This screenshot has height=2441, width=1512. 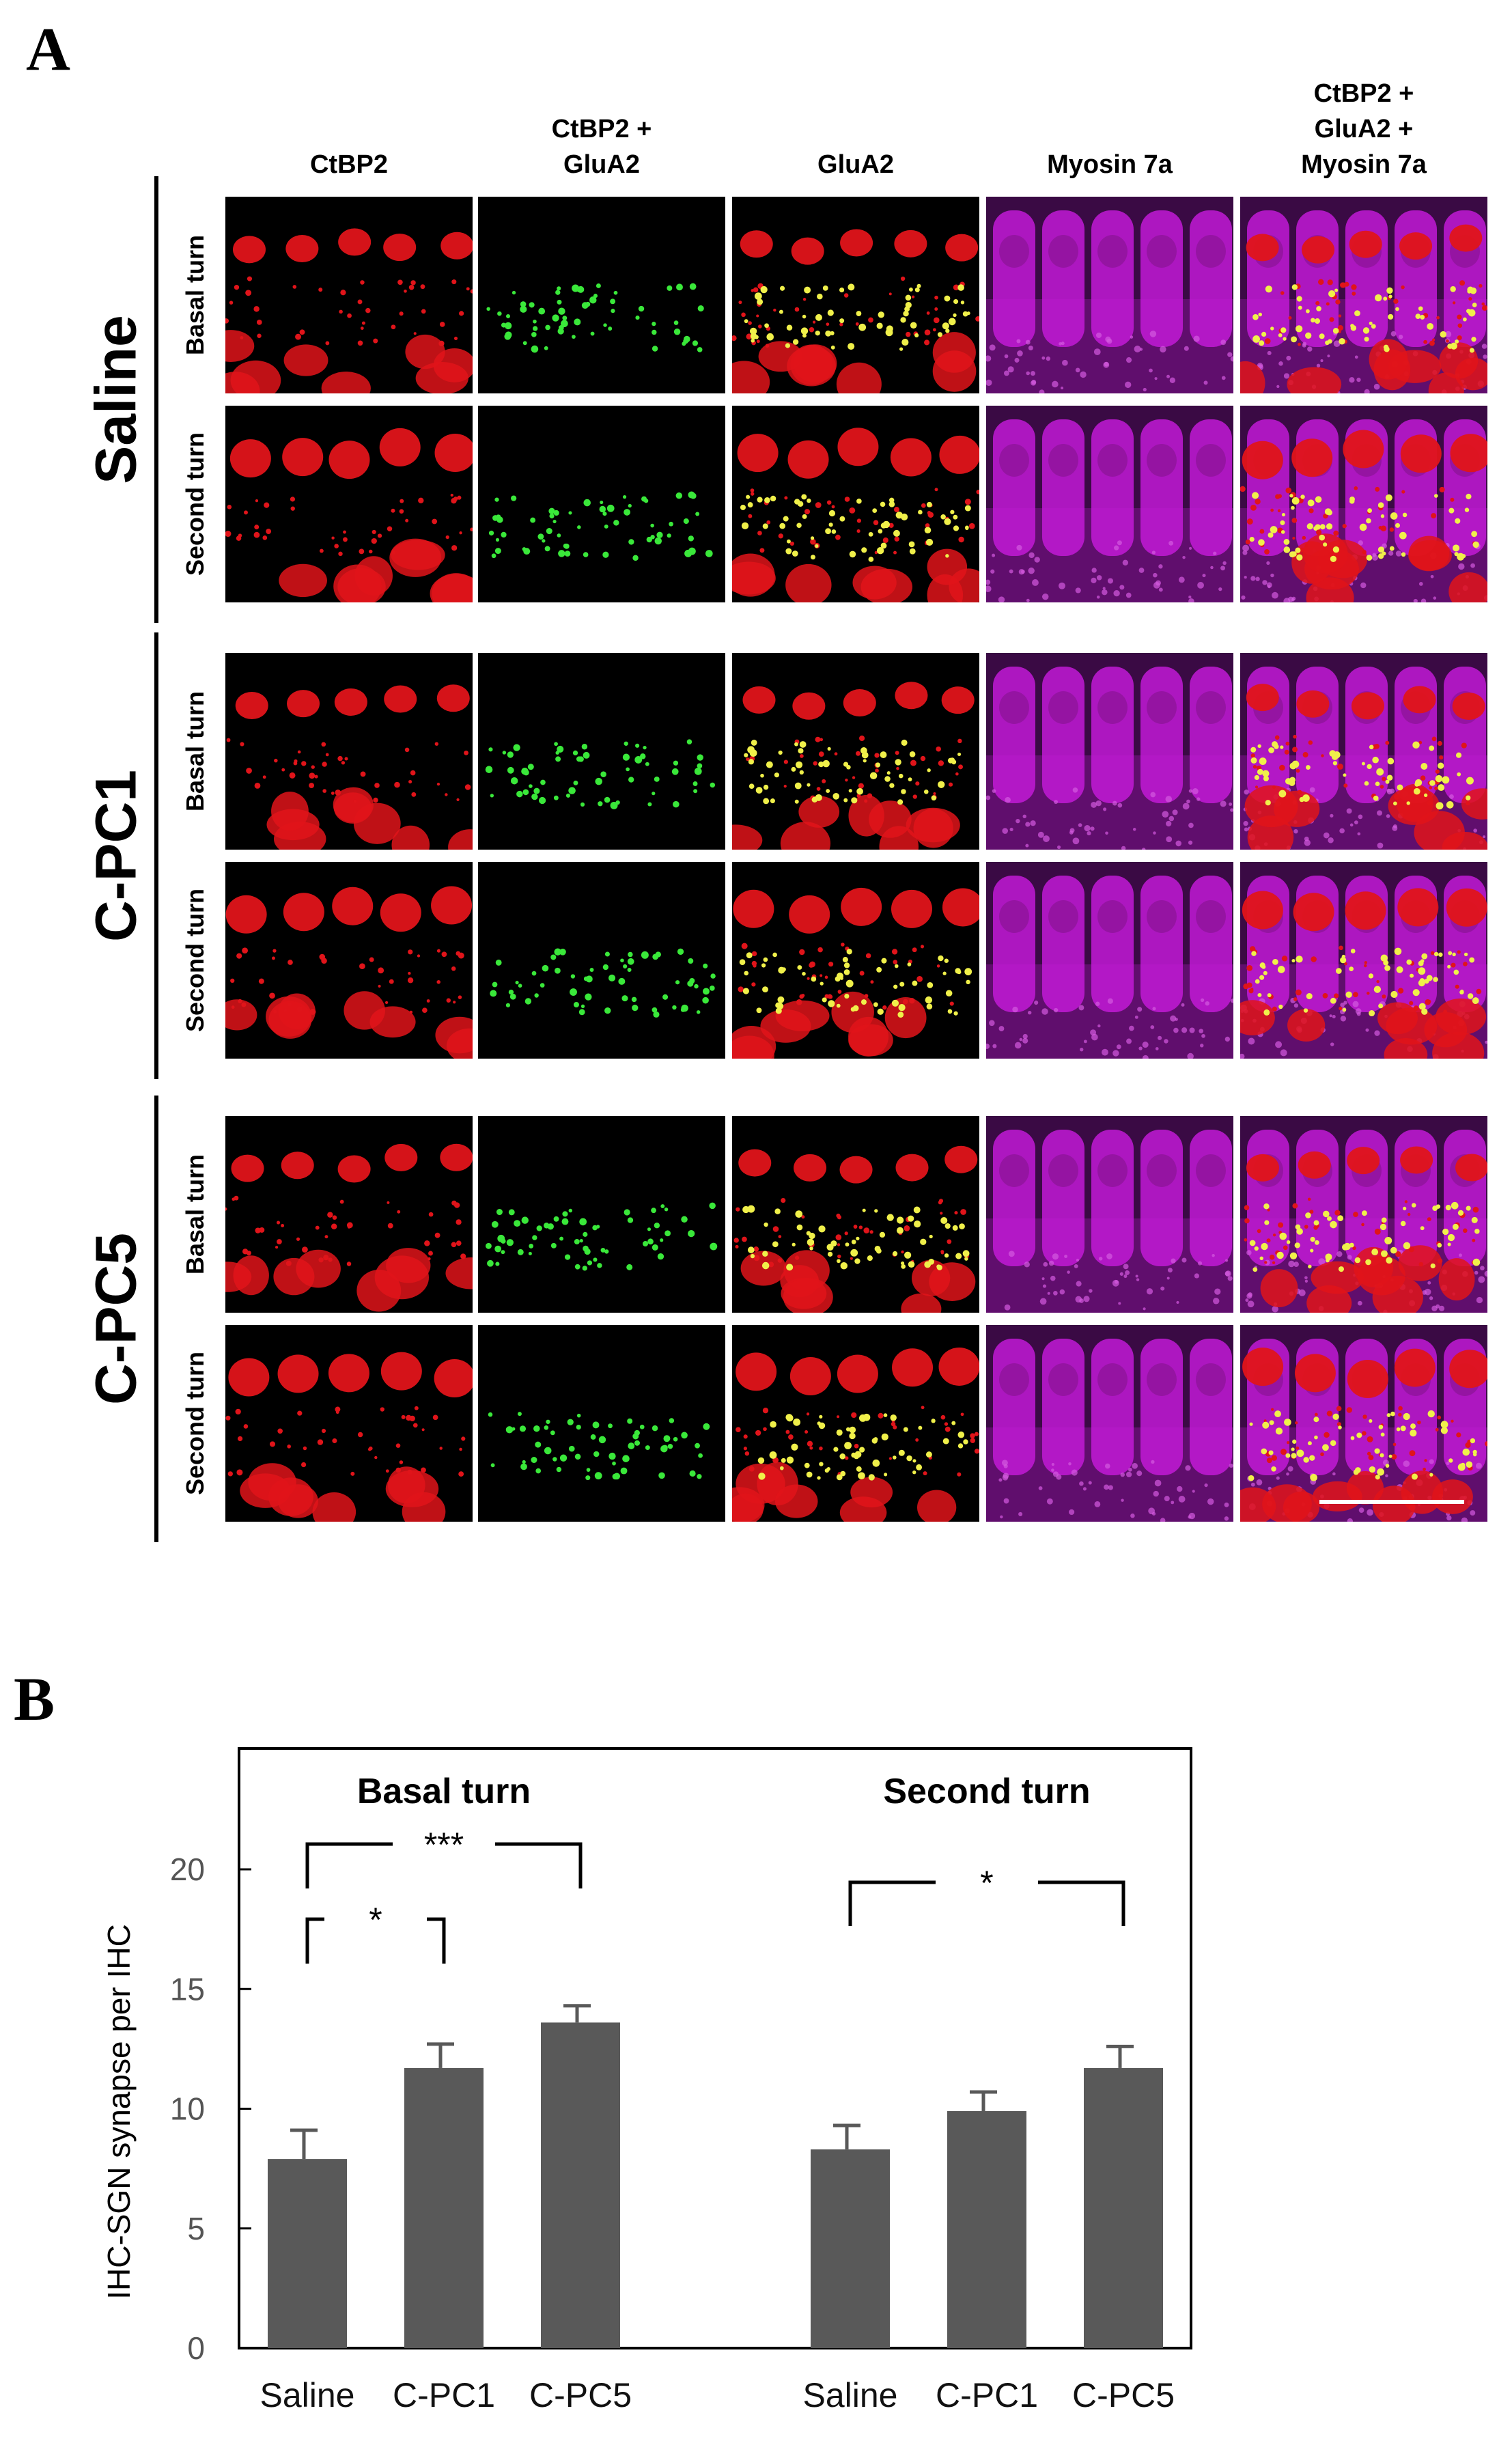 I want to click on micrograph-r1-c3, so click(x=855, y=295).